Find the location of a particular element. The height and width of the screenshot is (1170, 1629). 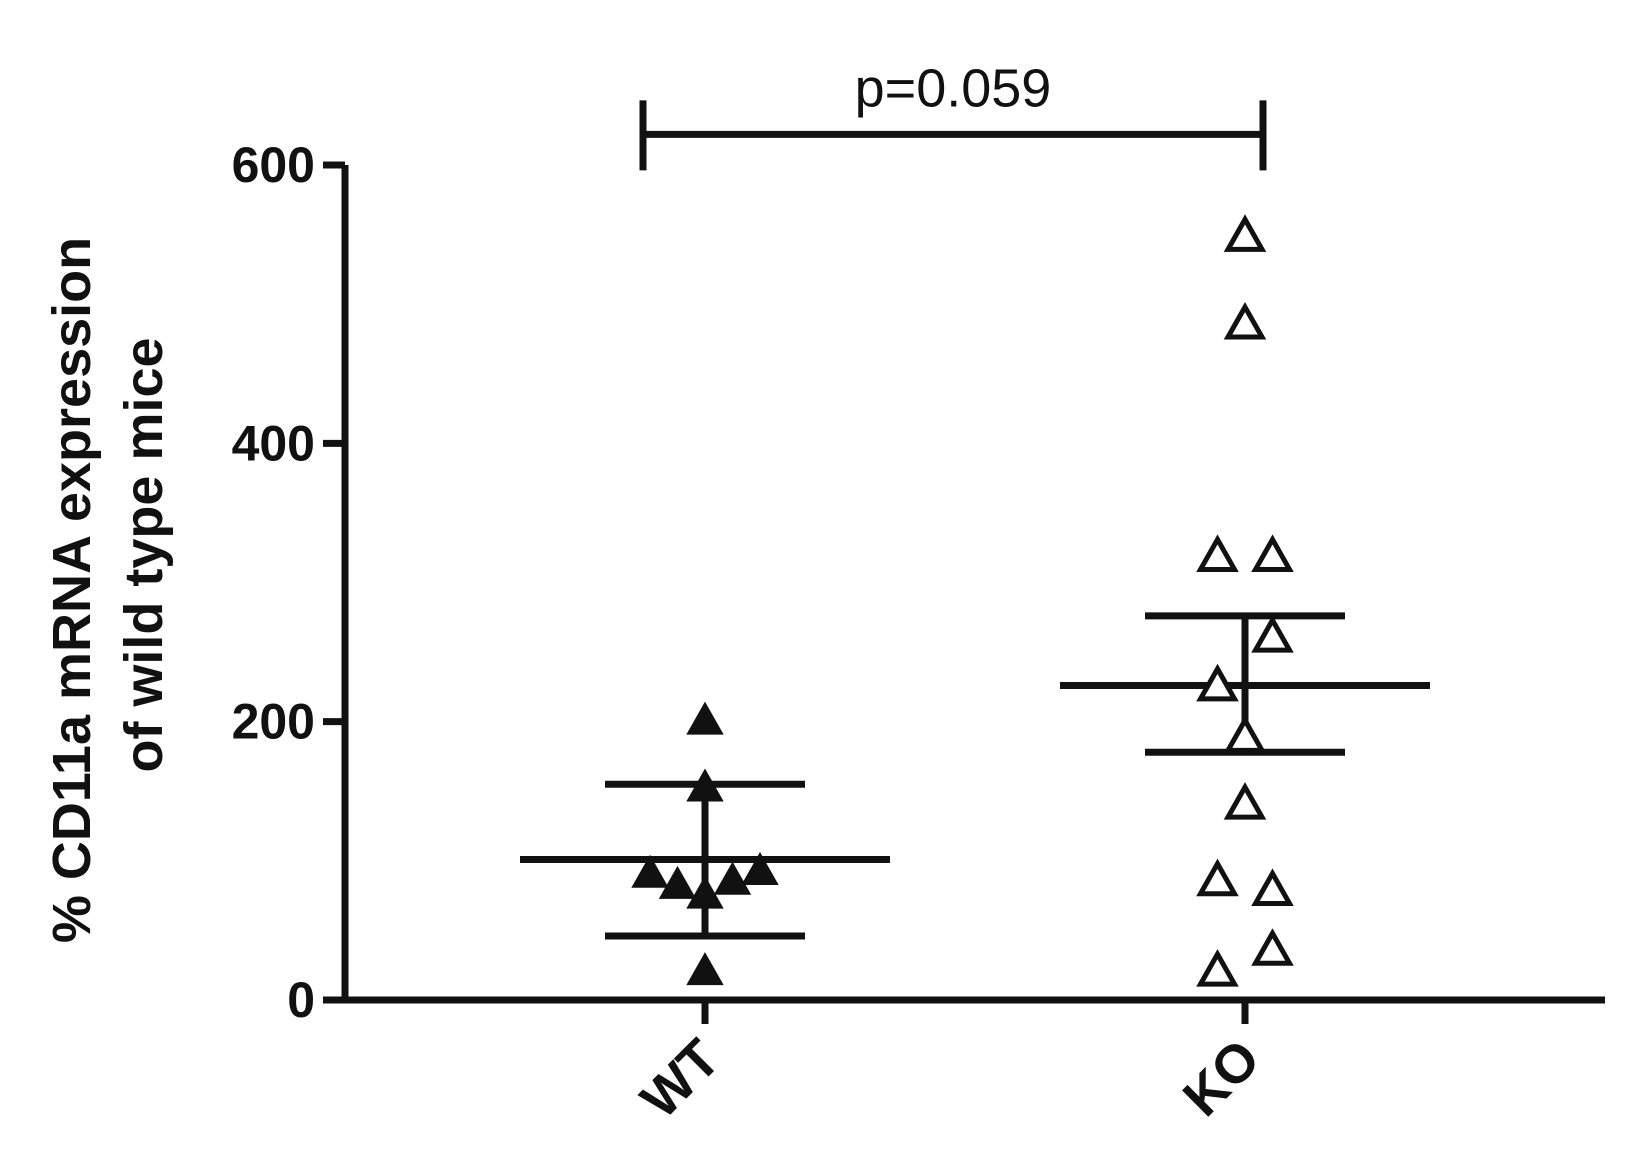

significance-annotation: p=0.059 is located at coordinates (953, 114).